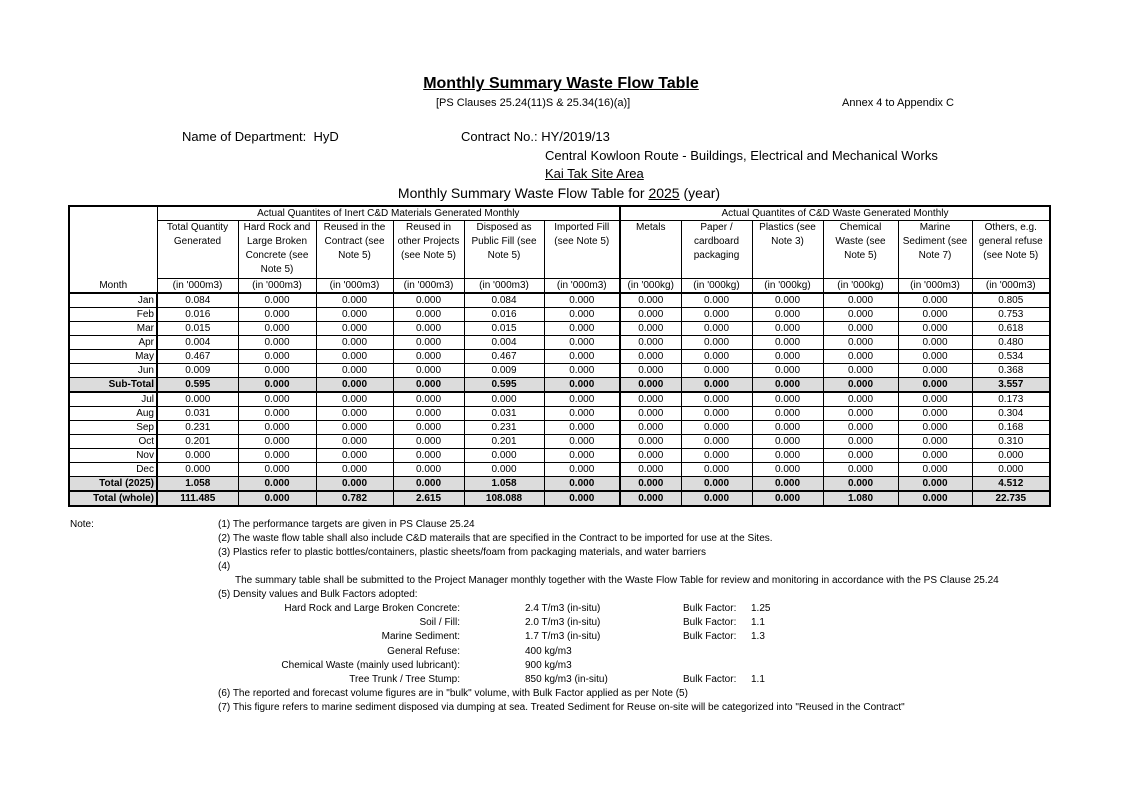 The width and height of the screenshot is (1122, 794). What do you see at coordinates (758, 623) in the screenshot?
I see `bulk-factor-value: 1.1` at bounding box center [758, 623].